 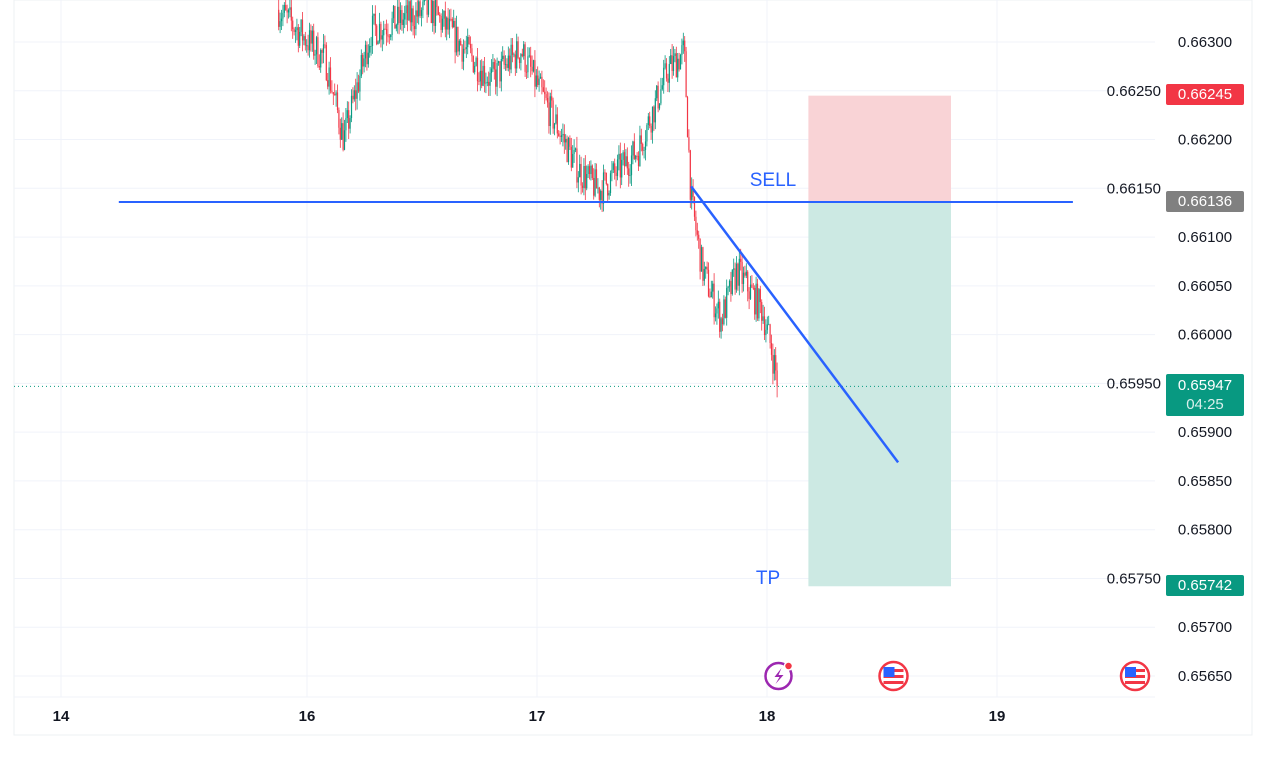 What do you see at coordinates (773, 180) in the screenshot?
I see `sell-label: SELL` at bounding box center [773, 180].